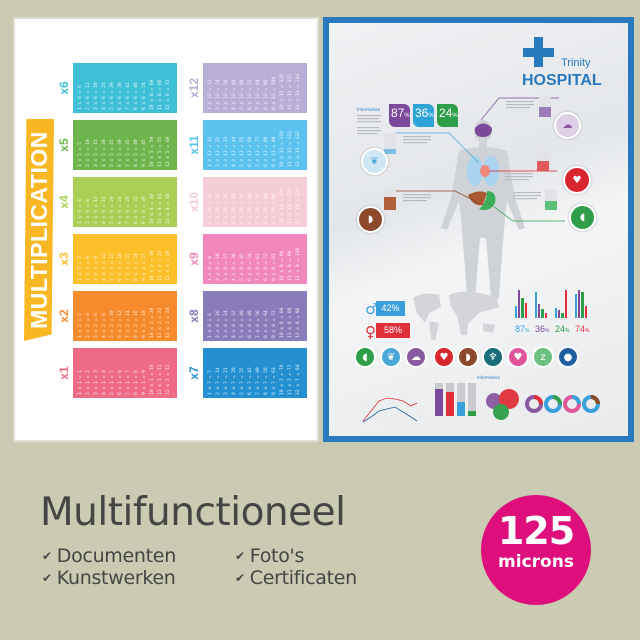 The width and height of the screenshot is (640, 640). I want to click on table-row: 6 x 12 = 72, so click(250, 94).